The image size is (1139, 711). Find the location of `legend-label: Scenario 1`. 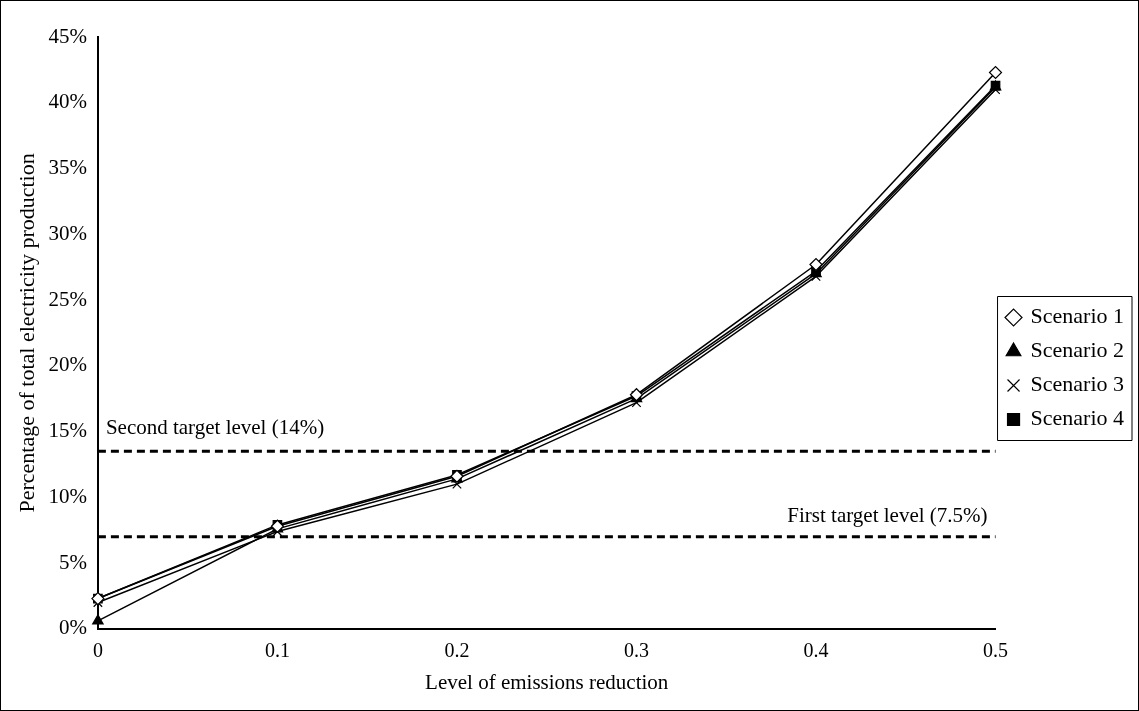

legend-label: Scenario 1 is located at coordinates (1077, 316).